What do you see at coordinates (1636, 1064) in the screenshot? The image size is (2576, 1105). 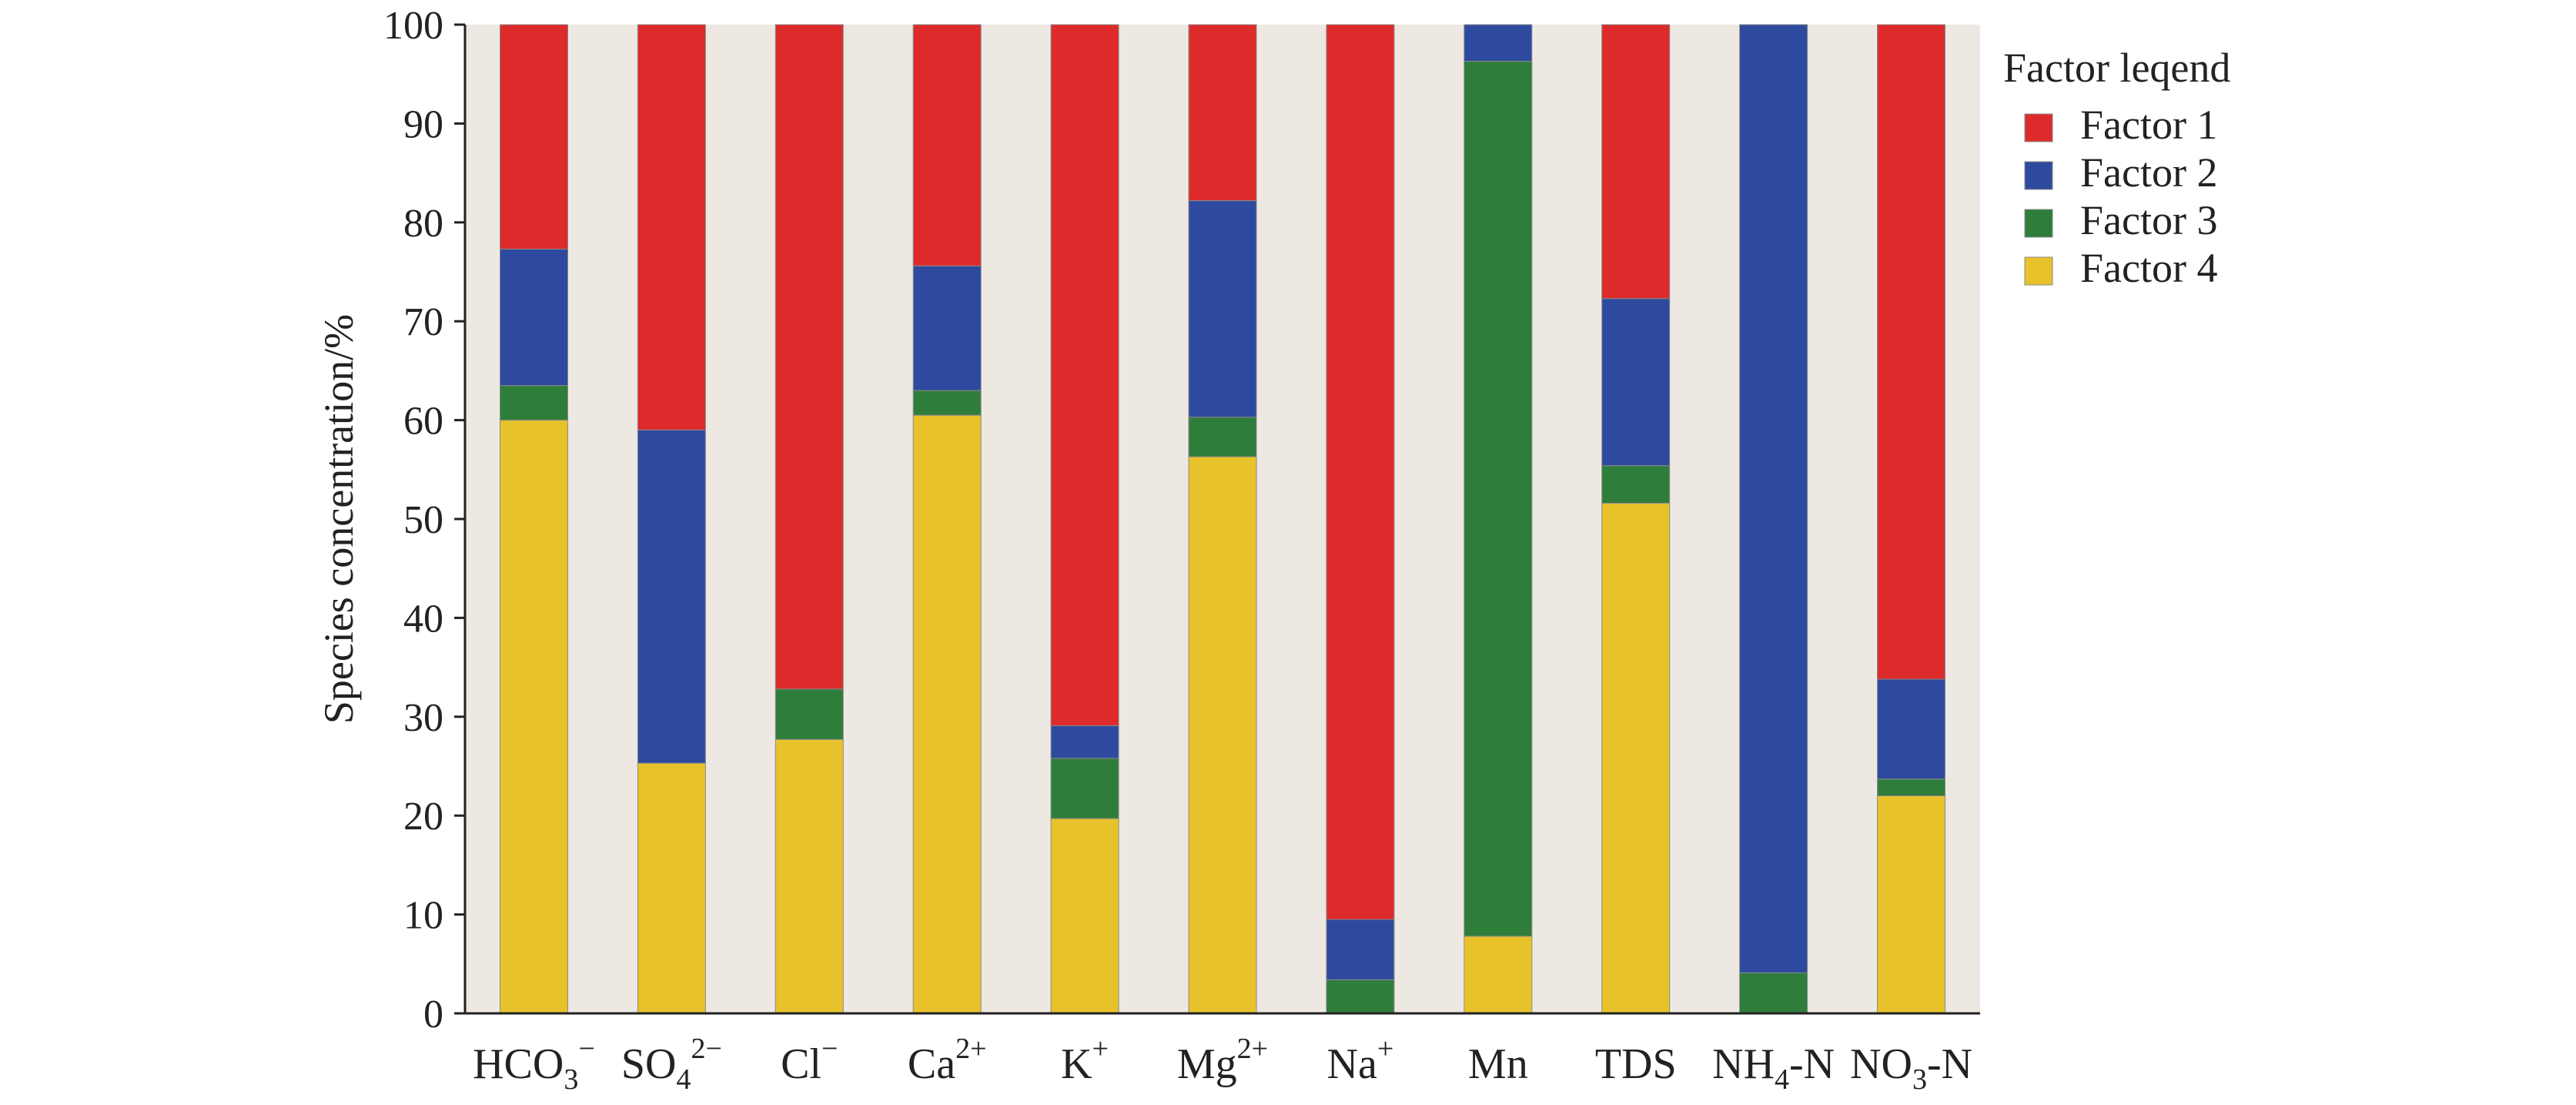 I see `x-category-label: TDS` at bounding box center [1636, 1064].